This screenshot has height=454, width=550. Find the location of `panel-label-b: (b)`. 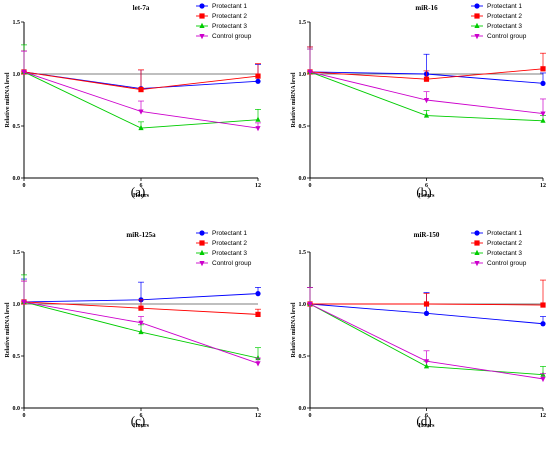

panel-label-b: (b) is located at coordinates (424, 191).